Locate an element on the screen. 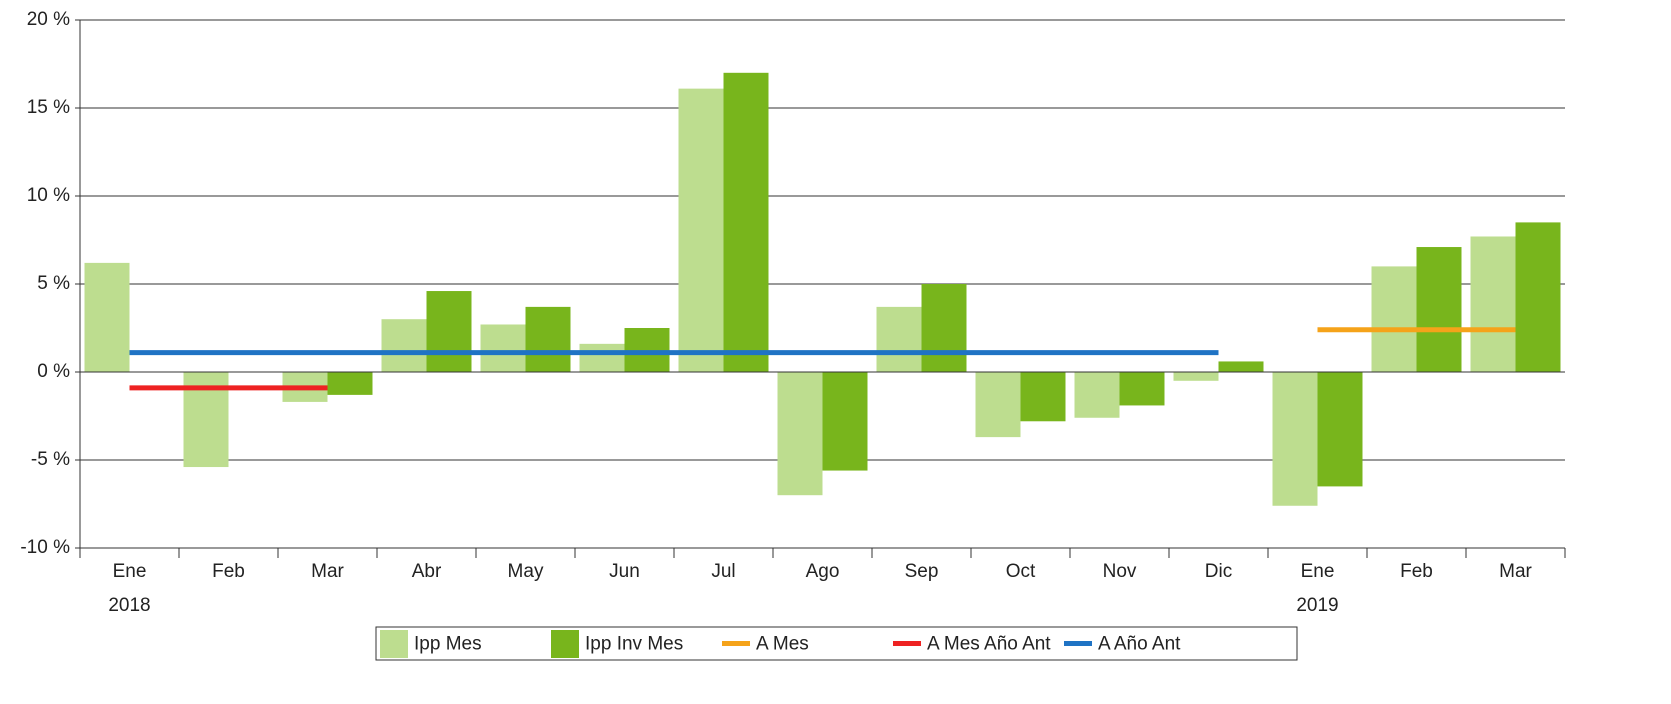 The height and width of the screenshot is (704, 1671). x-tick-label: Jul is located at coordinates (723, 571).